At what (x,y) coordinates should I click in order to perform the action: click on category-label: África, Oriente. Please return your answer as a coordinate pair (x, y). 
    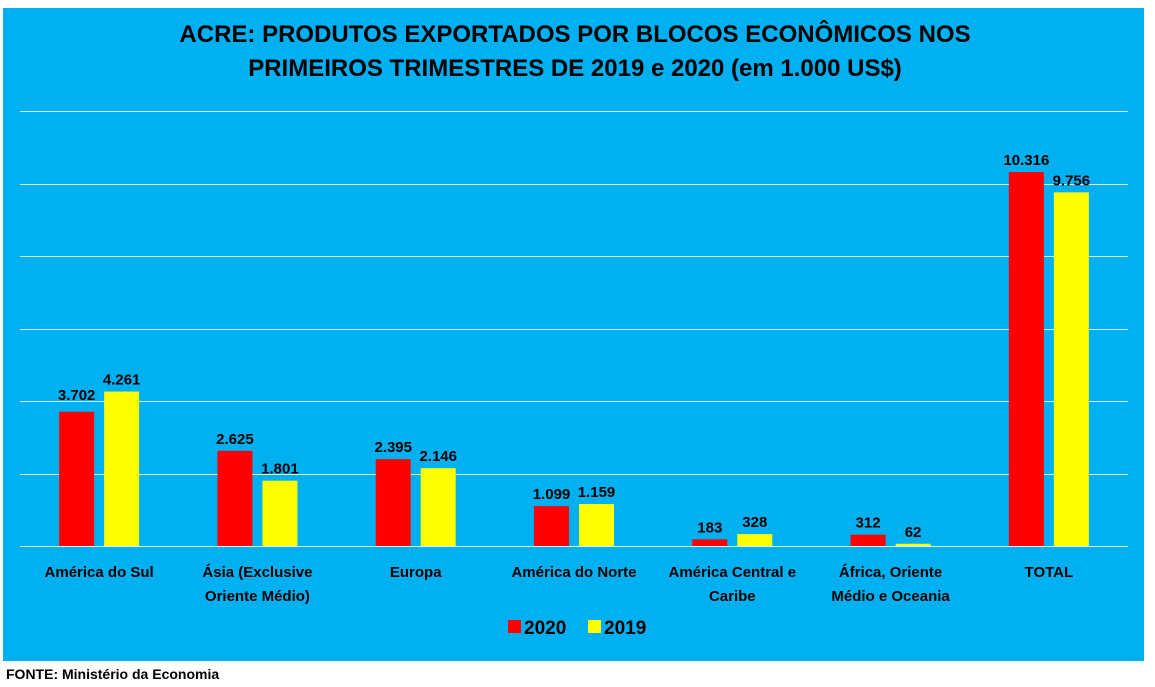
    Looking at the image, I should click on (890, 572).